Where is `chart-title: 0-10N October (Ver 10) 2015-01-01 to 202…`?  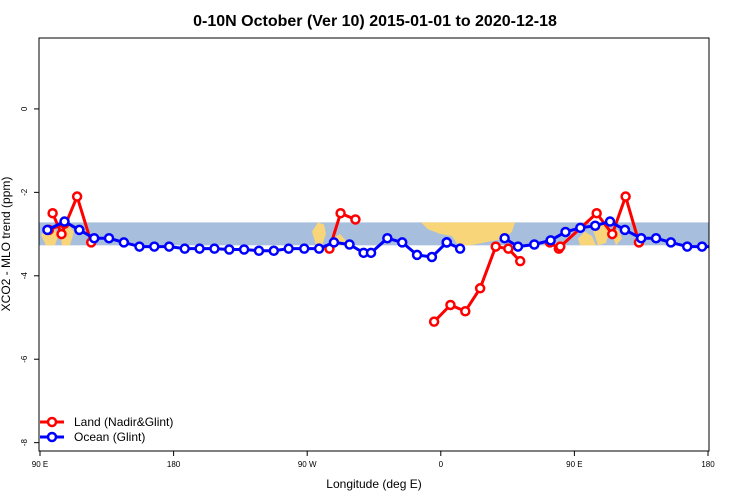 chart-title: 0-10N October (Ver 10) 2015-01-01 to 202… is located at coordinates (375, 21).